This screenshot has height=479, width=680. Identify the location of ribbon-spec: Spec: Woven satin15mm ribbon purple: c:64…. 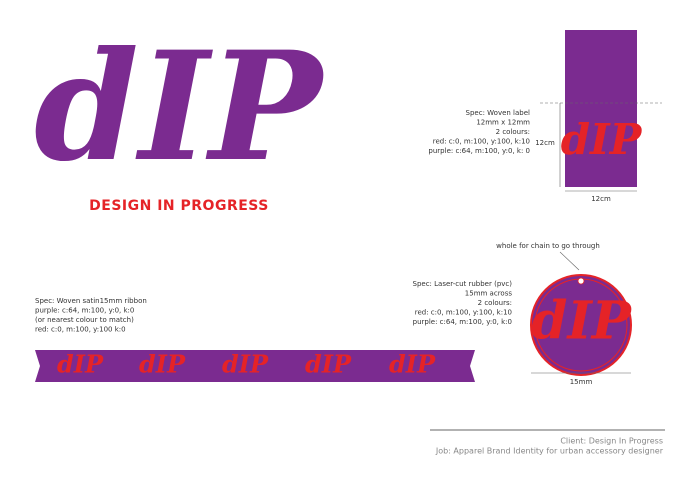
(91, 315).